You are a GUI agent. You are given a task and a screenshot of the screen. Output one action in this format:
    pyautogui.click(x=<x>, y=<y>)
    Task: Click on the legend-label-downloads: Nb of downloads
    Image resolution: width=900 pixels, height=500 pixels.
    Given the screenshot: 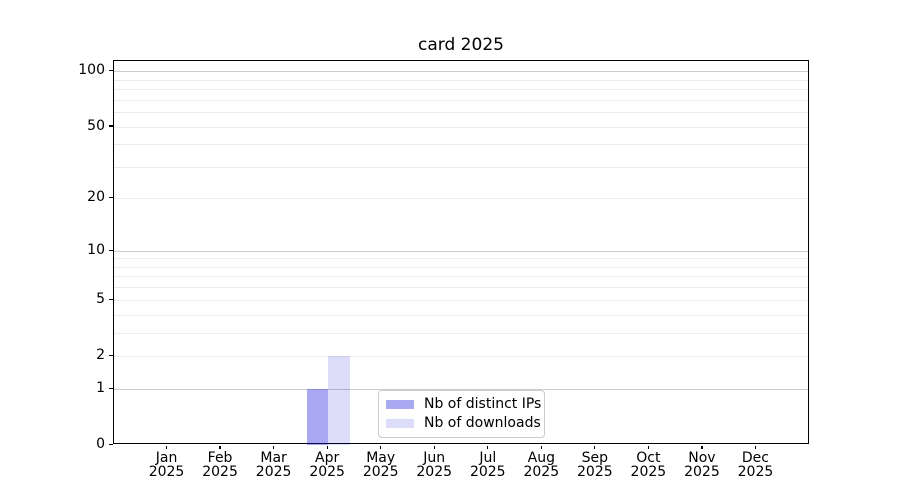 What is the action you would take?
    pyautogui.click(x=482, y=423)
    